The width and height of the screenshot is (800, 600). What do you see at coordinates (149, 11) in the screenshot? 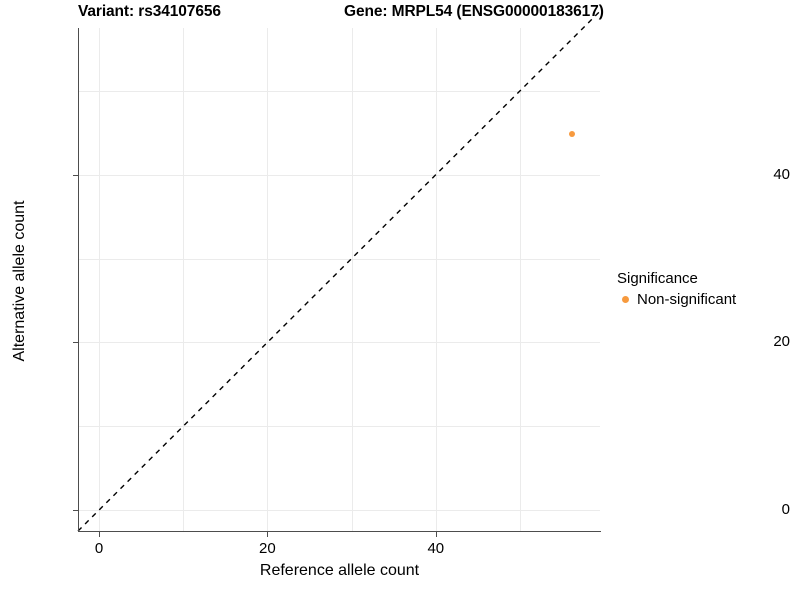
I see `variant-title: Variant: rs34107656` at bounding box center [149, 11].